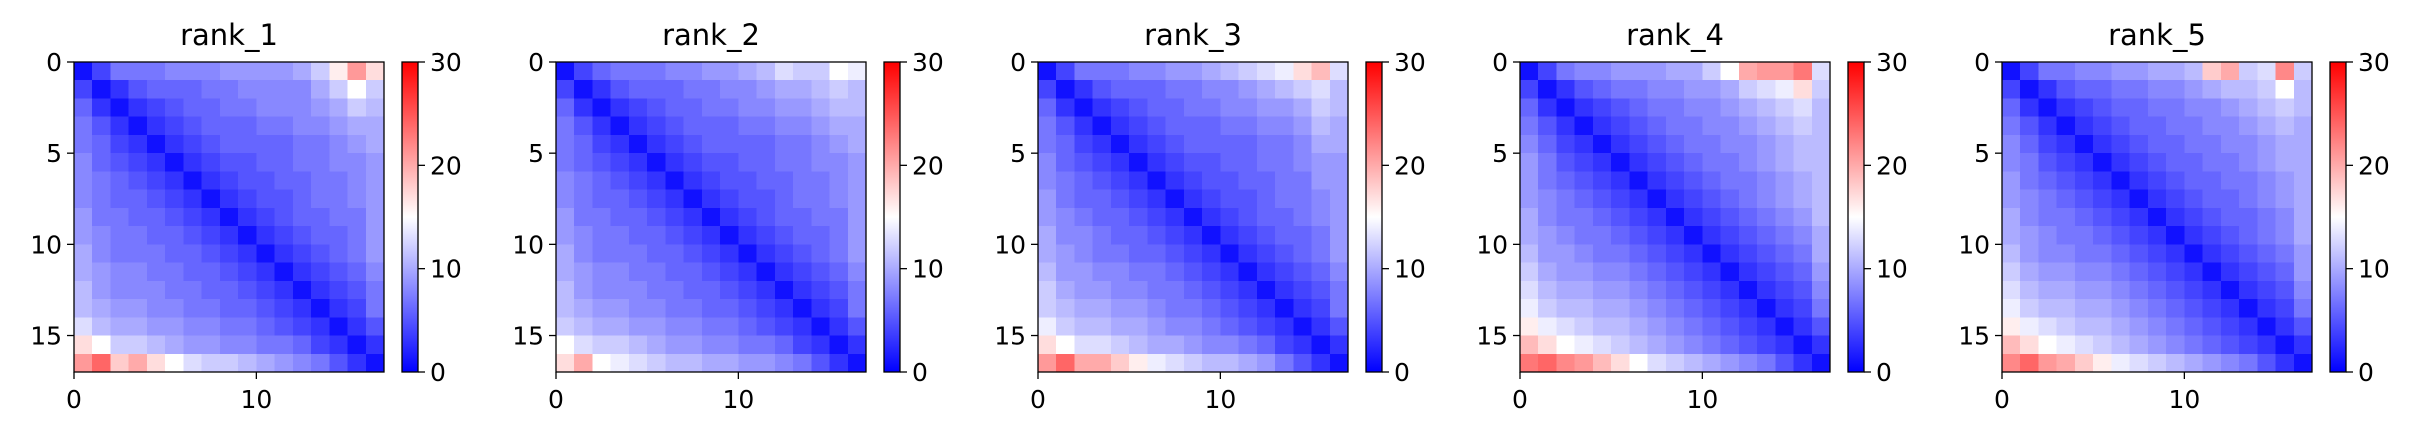 Image resolution: width=2417 pixels, height=438 pixels. I want to click on colorbar-tick-label: 20, so click(446, 165).